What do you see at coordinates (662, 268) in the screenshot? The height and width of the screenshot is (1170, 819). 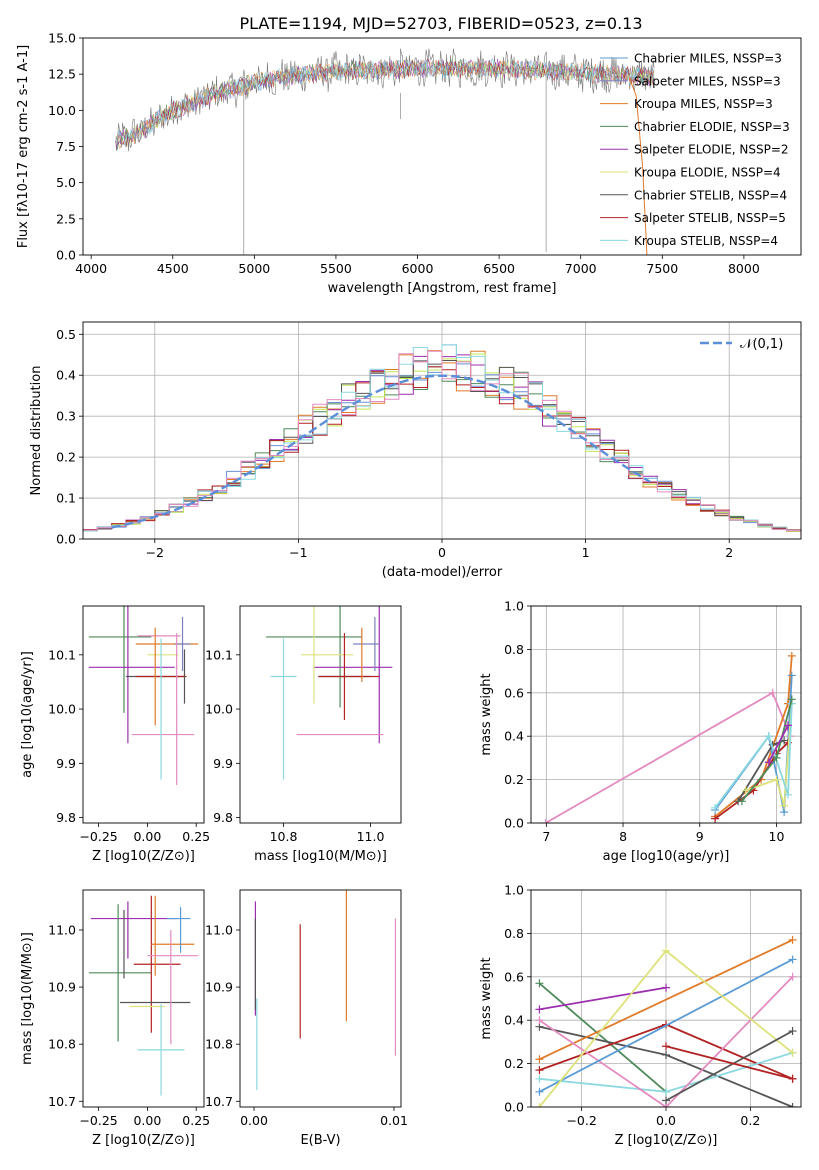 I see `x-tick-label: 7500` at bounding box center [662, 268].